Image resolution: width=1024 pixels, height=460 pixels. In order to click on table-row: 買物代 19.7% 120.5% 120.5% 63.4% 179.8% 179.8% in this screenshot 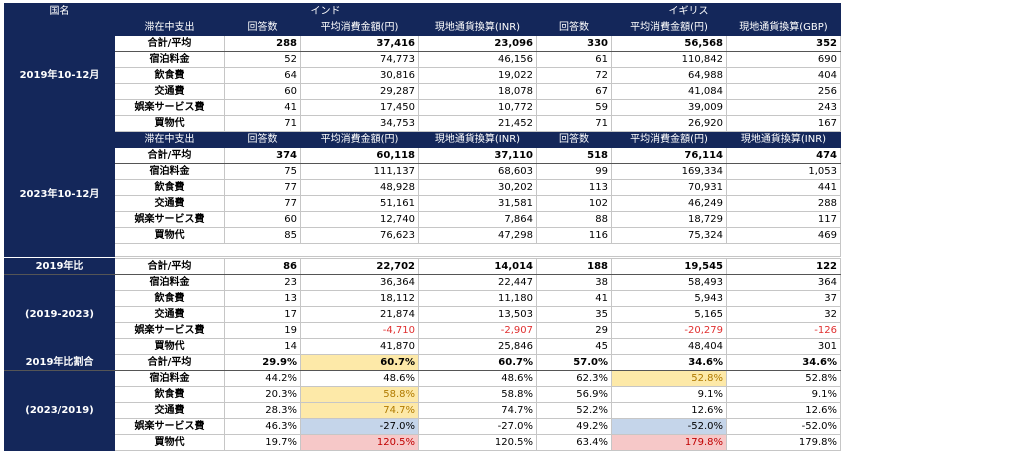, I will do `click(423, 442)`.